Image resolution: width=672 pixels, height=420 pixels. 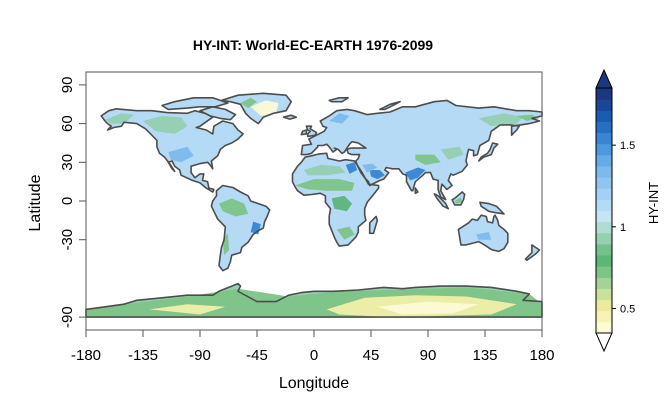 What do you see at coordinates (143, 355) in the screenshot?
I see `x-tick-label: -135` at bounding box center [143, 355].